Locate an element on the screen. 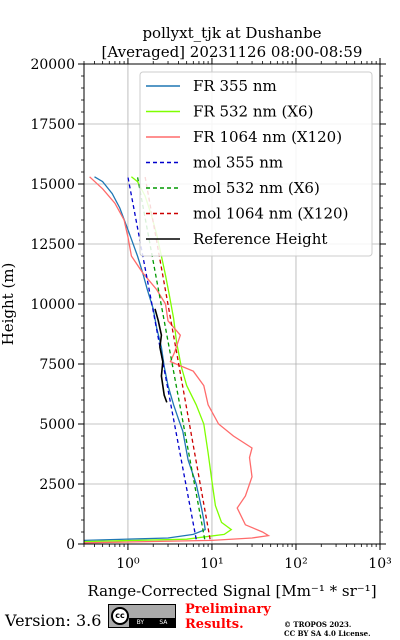 Image resolution: width=400 pixels, height=640 pixels. y-tick-label-1: 2500 is located at coordinates (57, 485).